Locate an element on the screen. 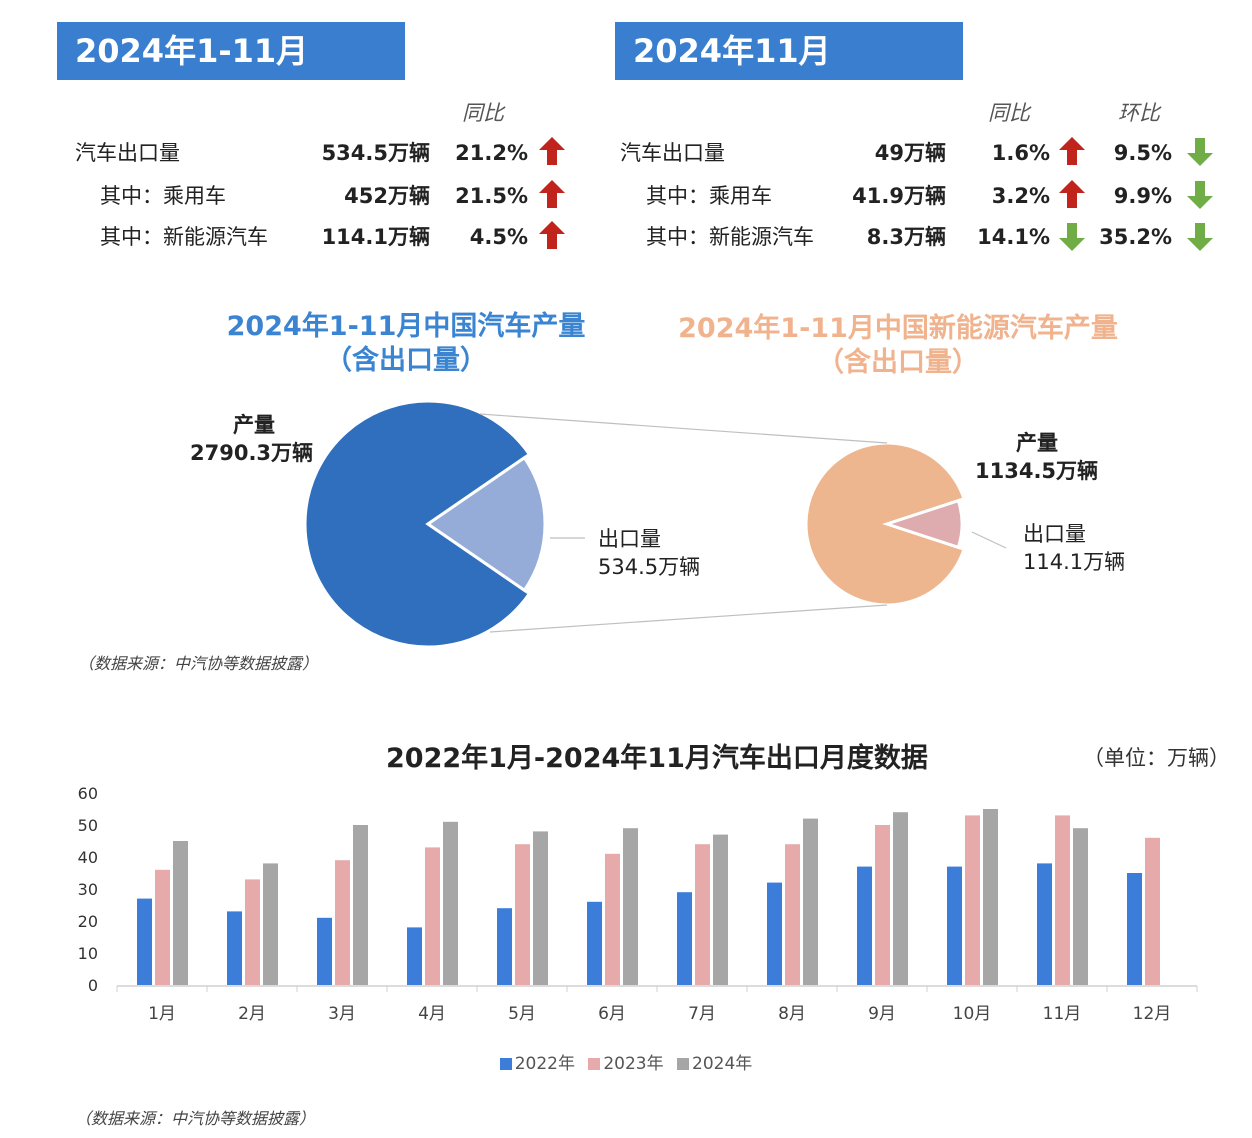 The width and height of the screenshot is (1252, 1138). right-pie-production-value: 1134.5万辆 is located at coordinates (1037, 471).